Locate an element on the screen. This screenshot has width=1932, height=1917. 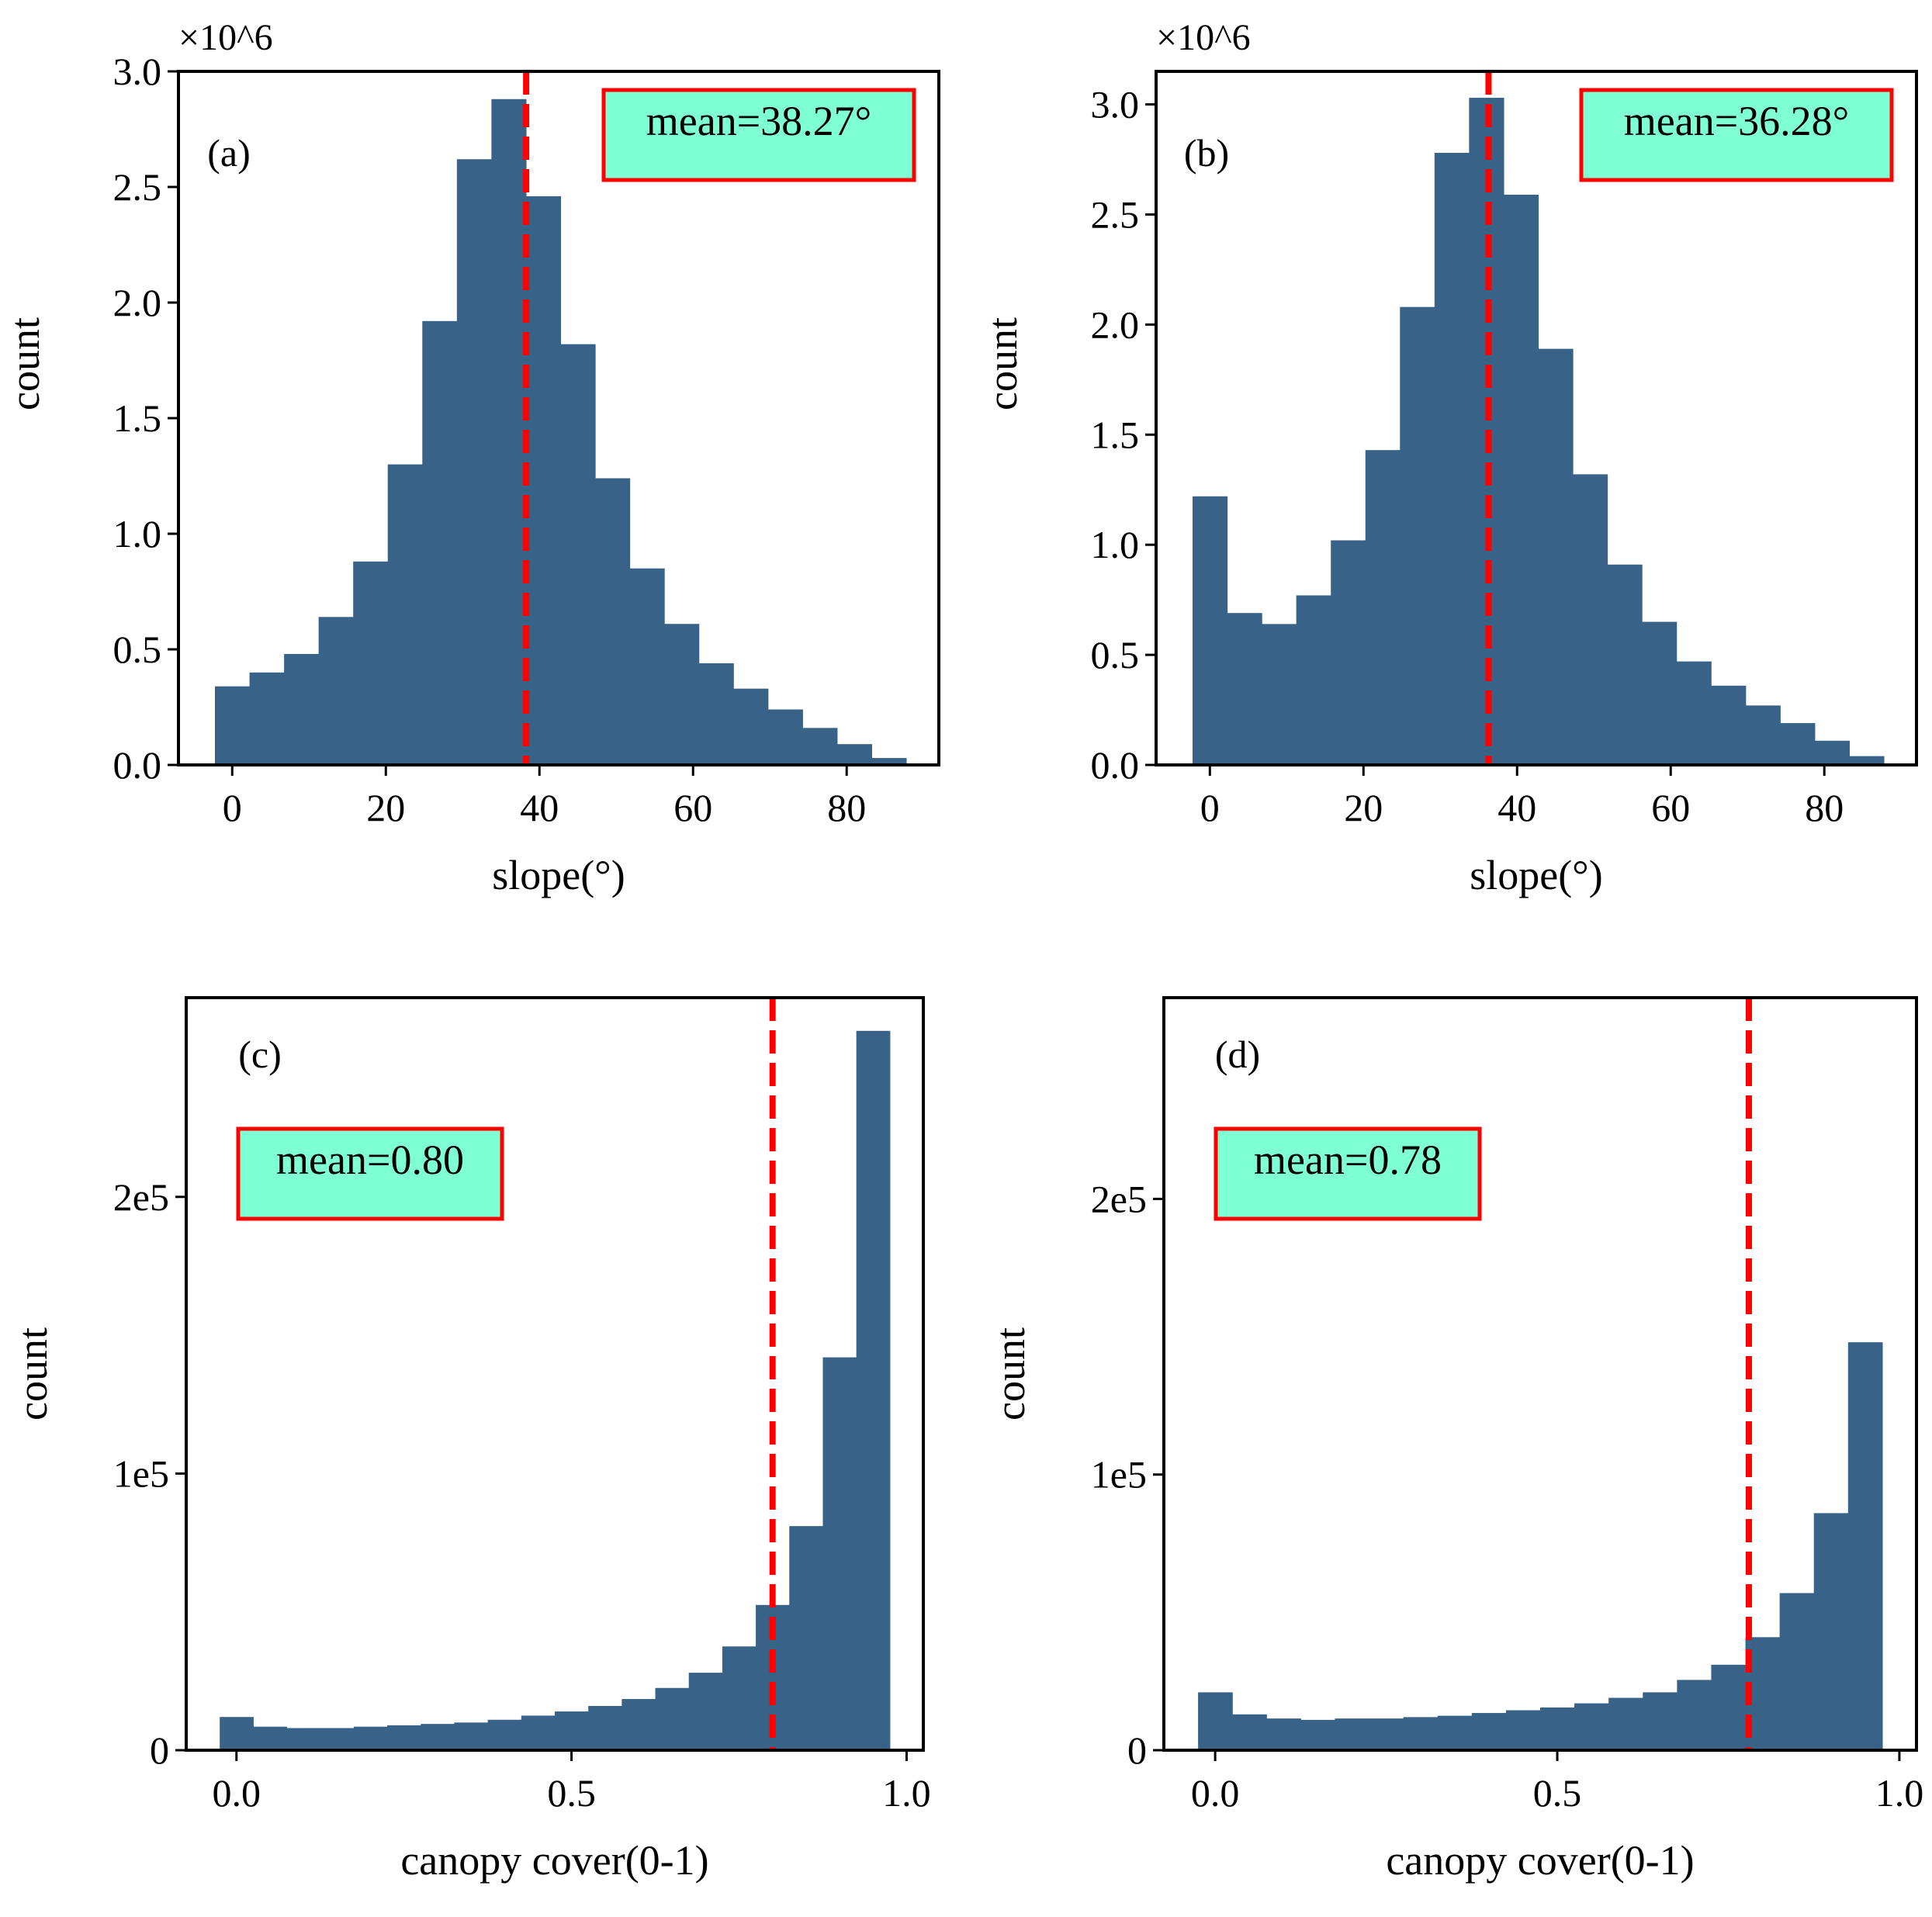
y-multiplier-label-b: ×10^6 is located at coordinates (1203, 37).